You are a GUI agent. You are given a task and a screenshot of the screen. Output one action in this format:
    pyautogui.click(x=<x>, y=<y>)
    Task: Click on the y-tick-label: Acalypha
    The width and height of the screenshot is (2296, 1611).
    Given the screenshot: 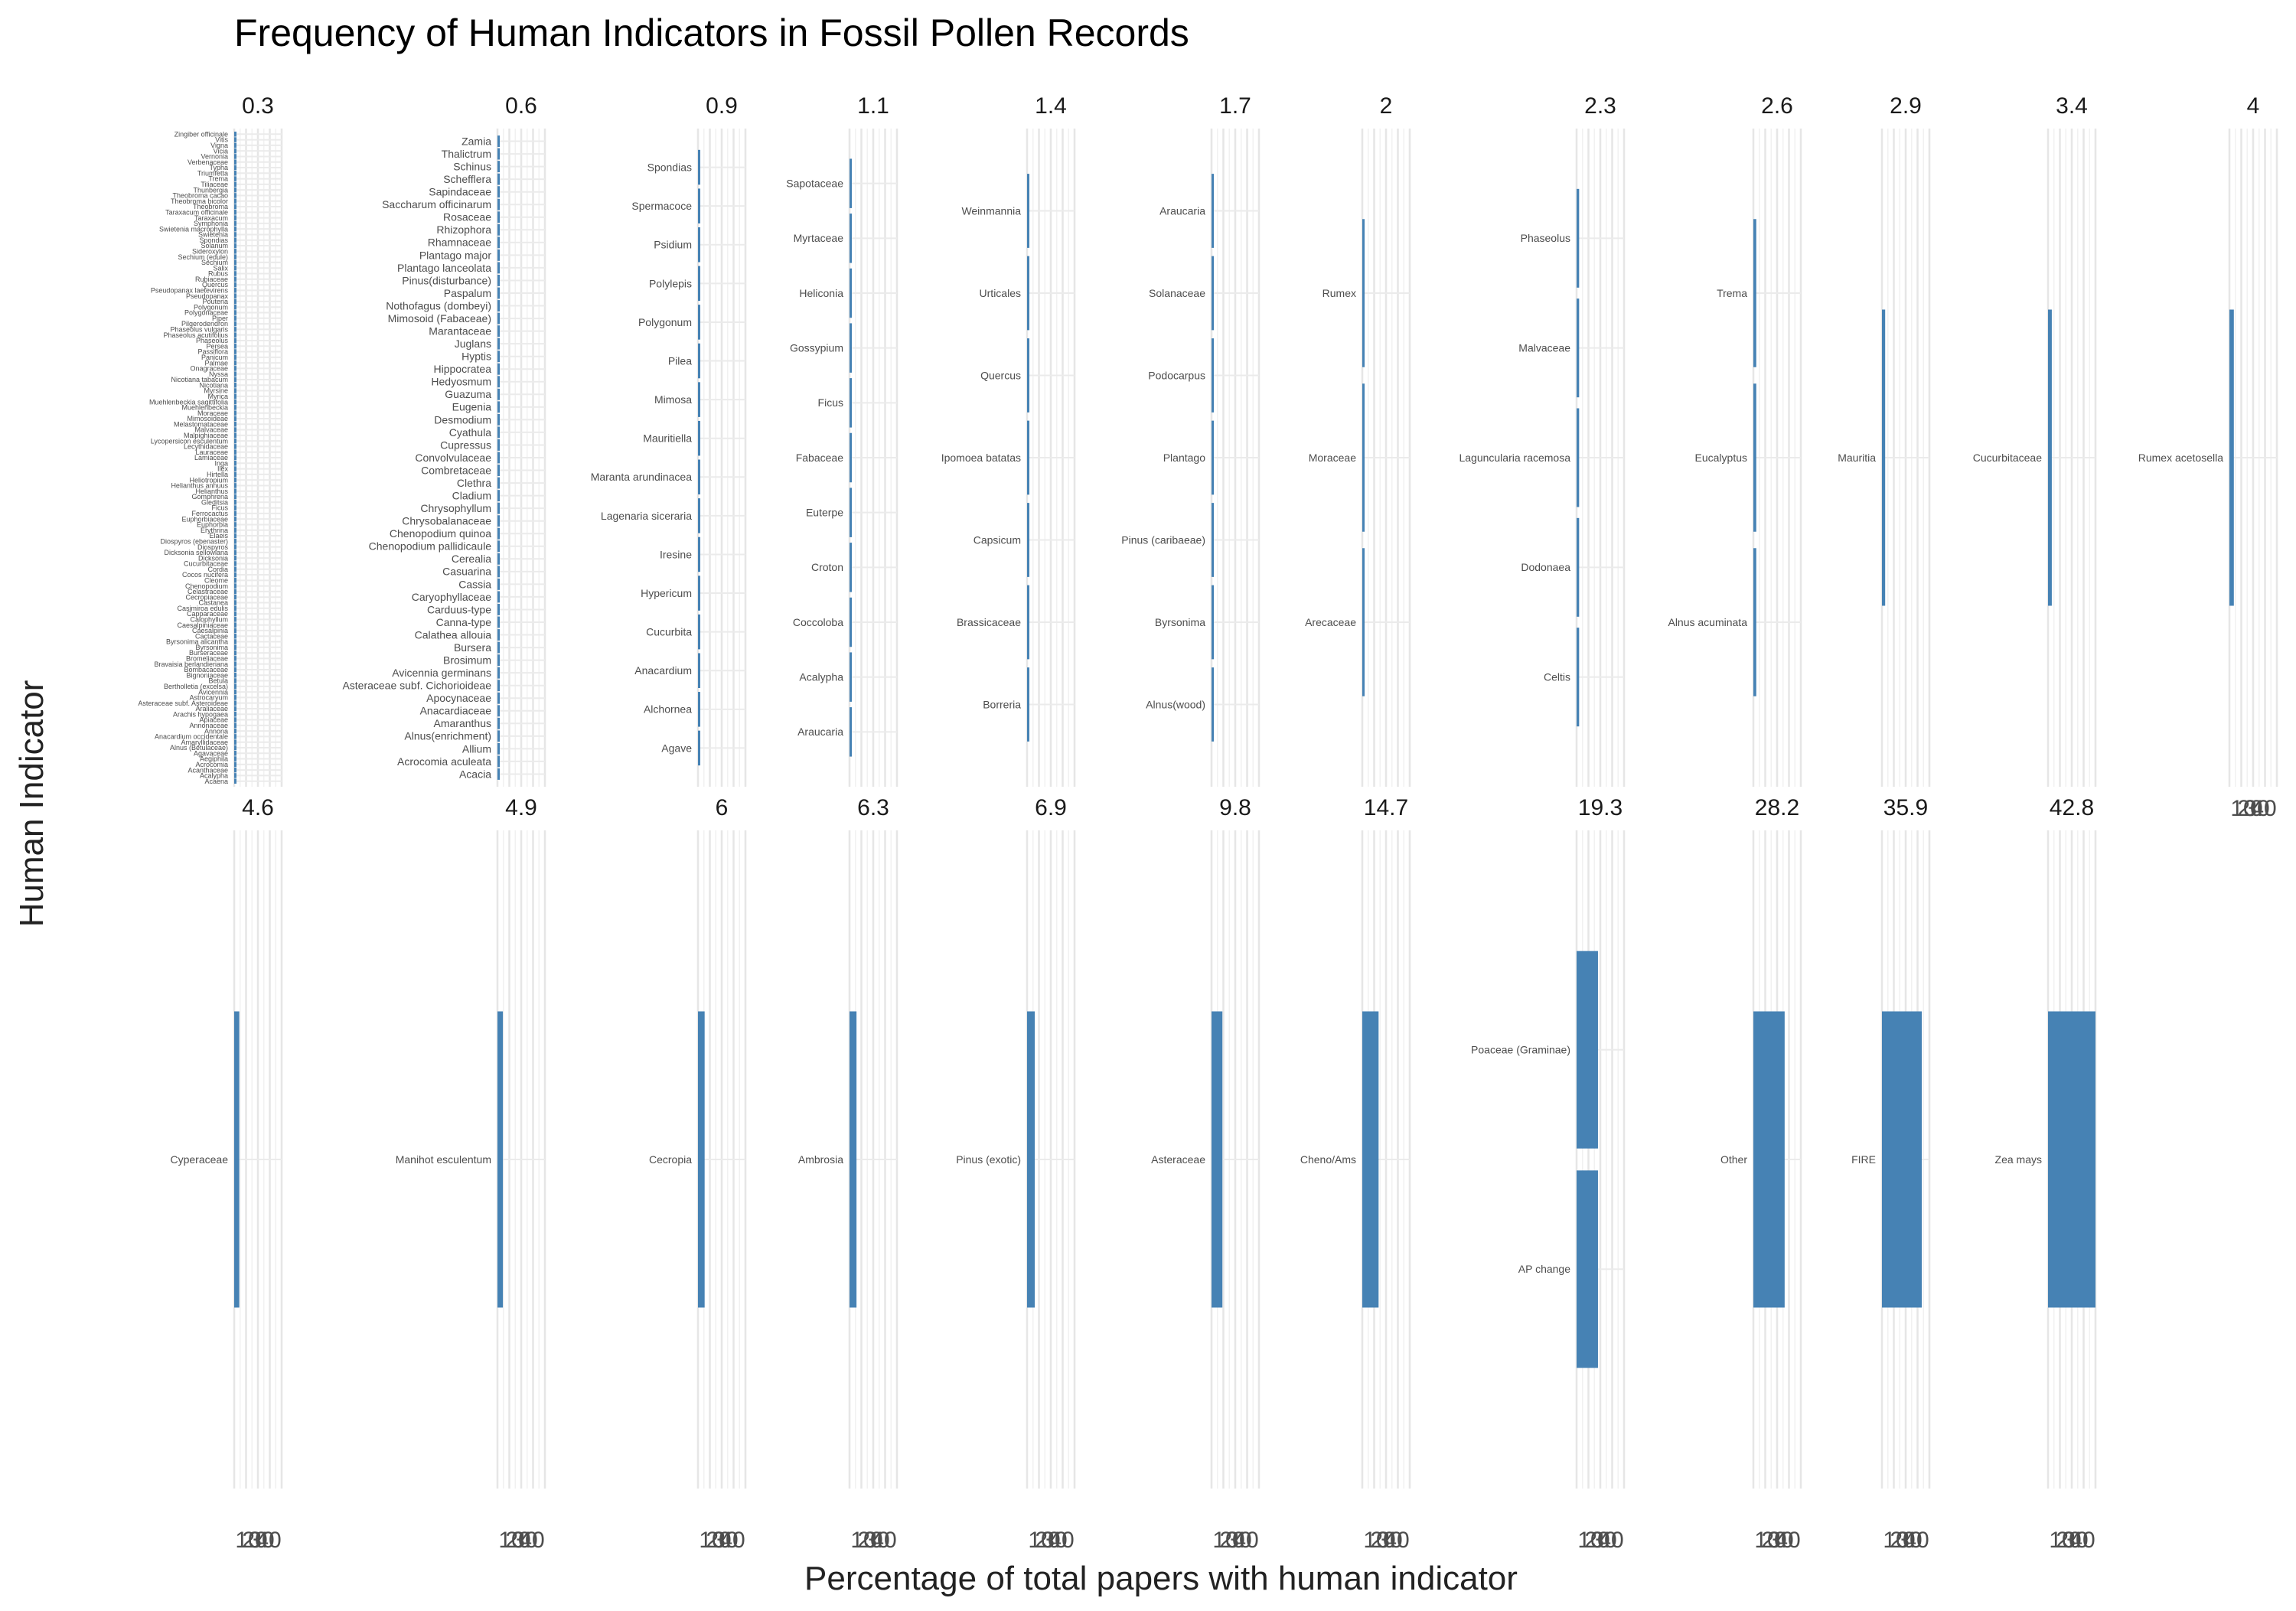 What is the action you would take?
    pyautogui.click(x=821, y=677)
    